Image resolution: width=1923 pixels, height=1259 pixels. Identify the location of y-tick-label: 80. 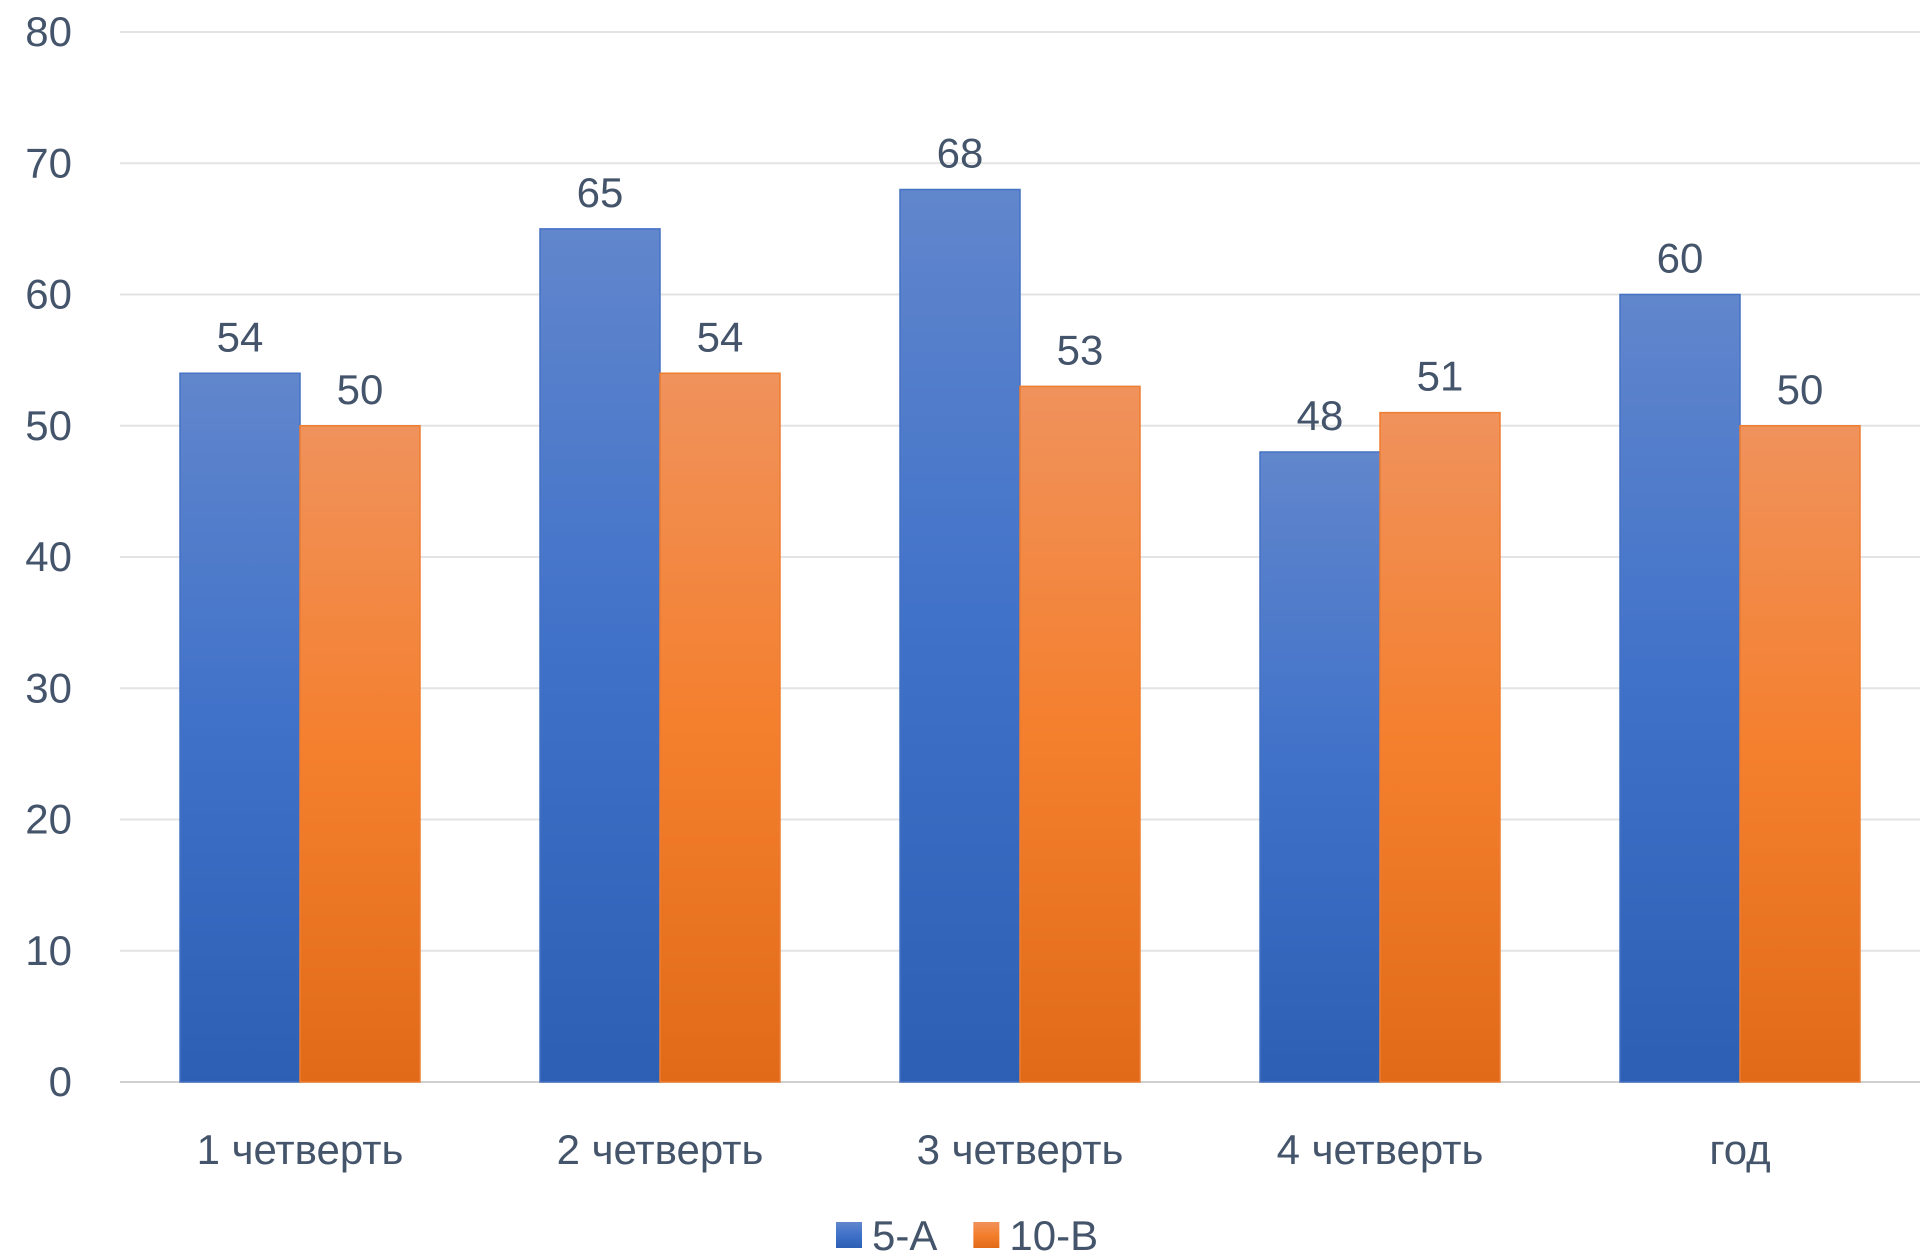
(48, 31).